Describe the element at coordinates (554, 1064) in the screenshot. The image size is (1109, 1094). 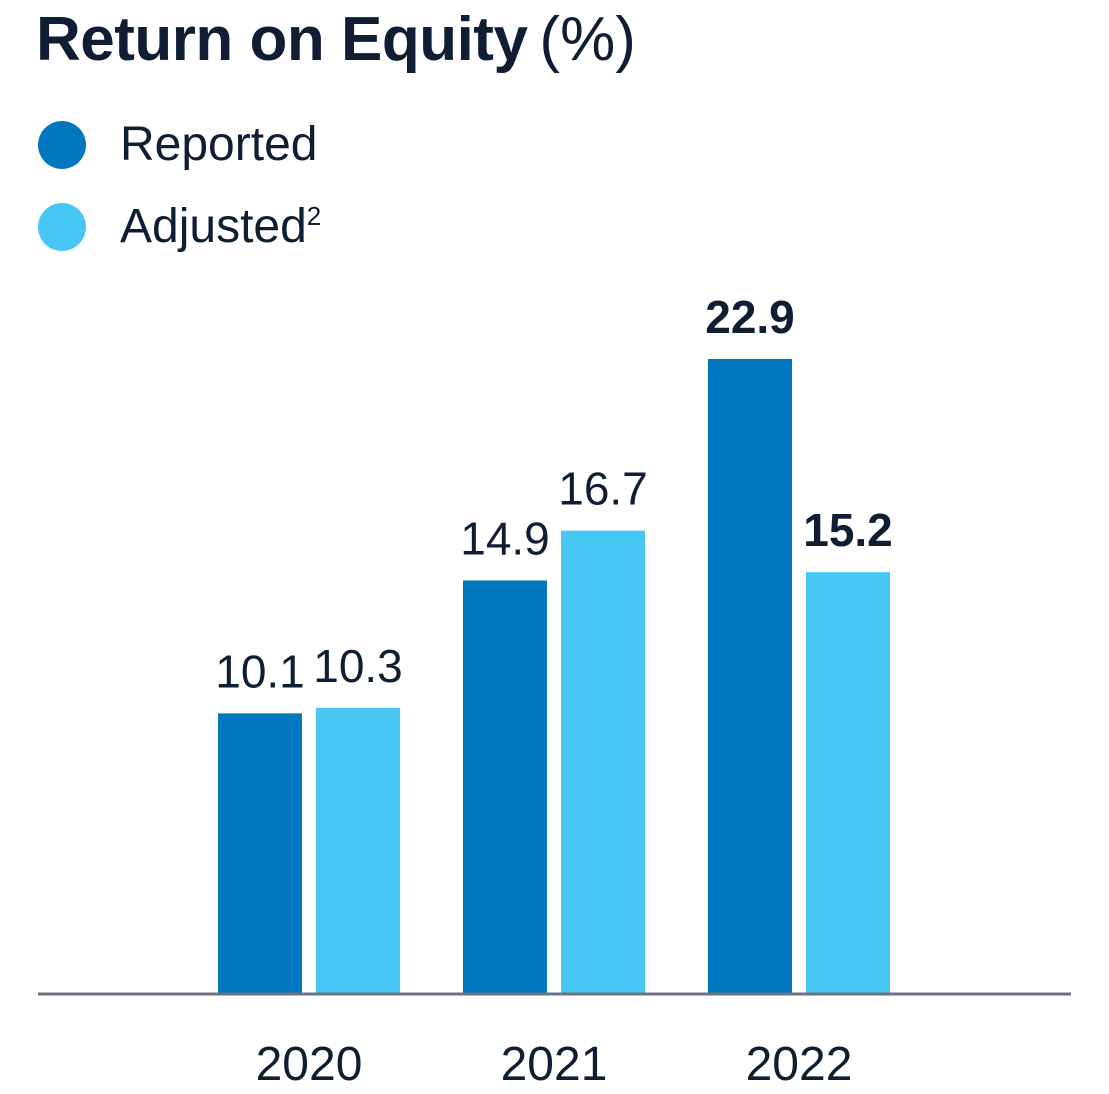
I see `x-tick-label-2021: 2021` at that location.